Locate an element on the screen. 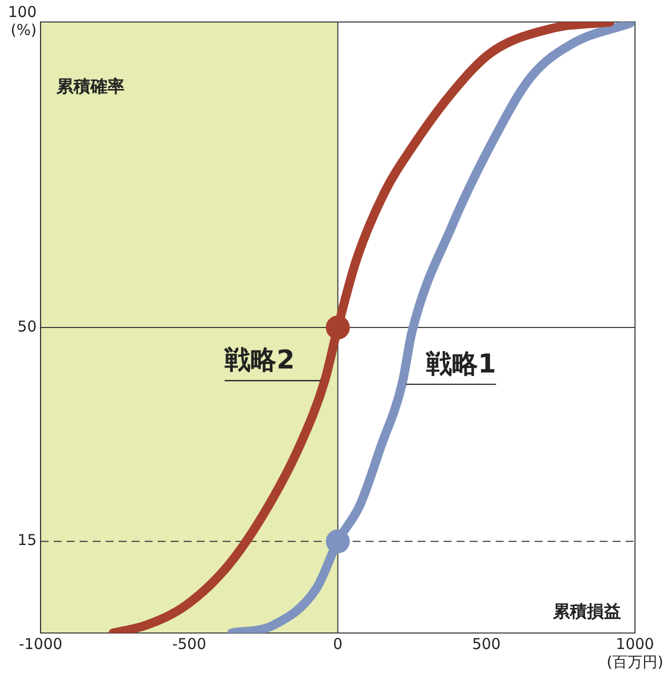  x-tick-label: -1000 is located at coordinates (40, 643).